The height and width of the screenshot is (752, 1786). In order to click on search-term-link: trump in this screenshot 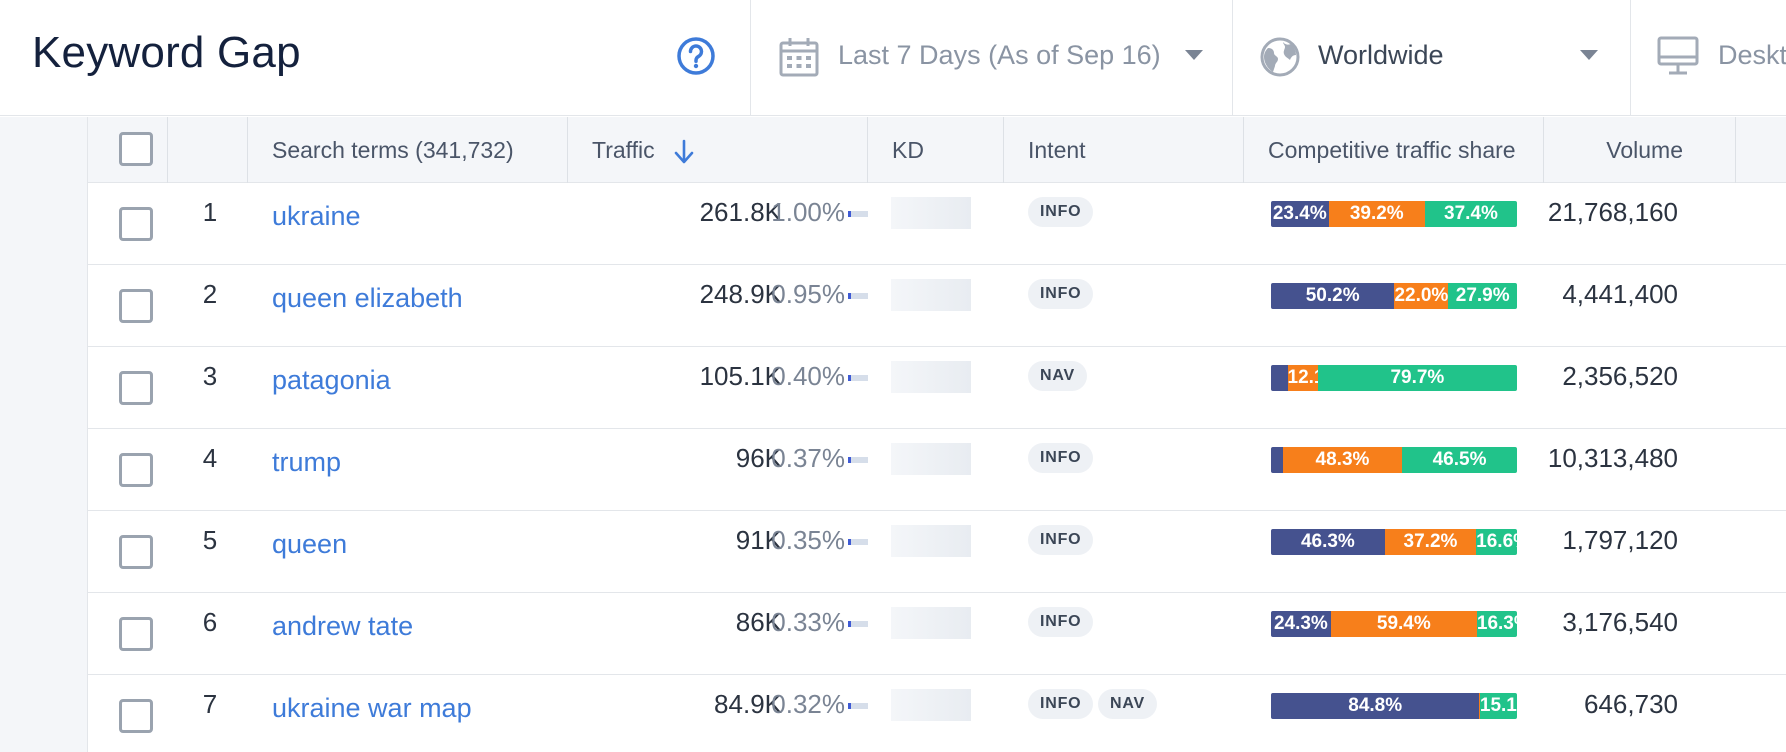, I will do `click(307, 462)`.